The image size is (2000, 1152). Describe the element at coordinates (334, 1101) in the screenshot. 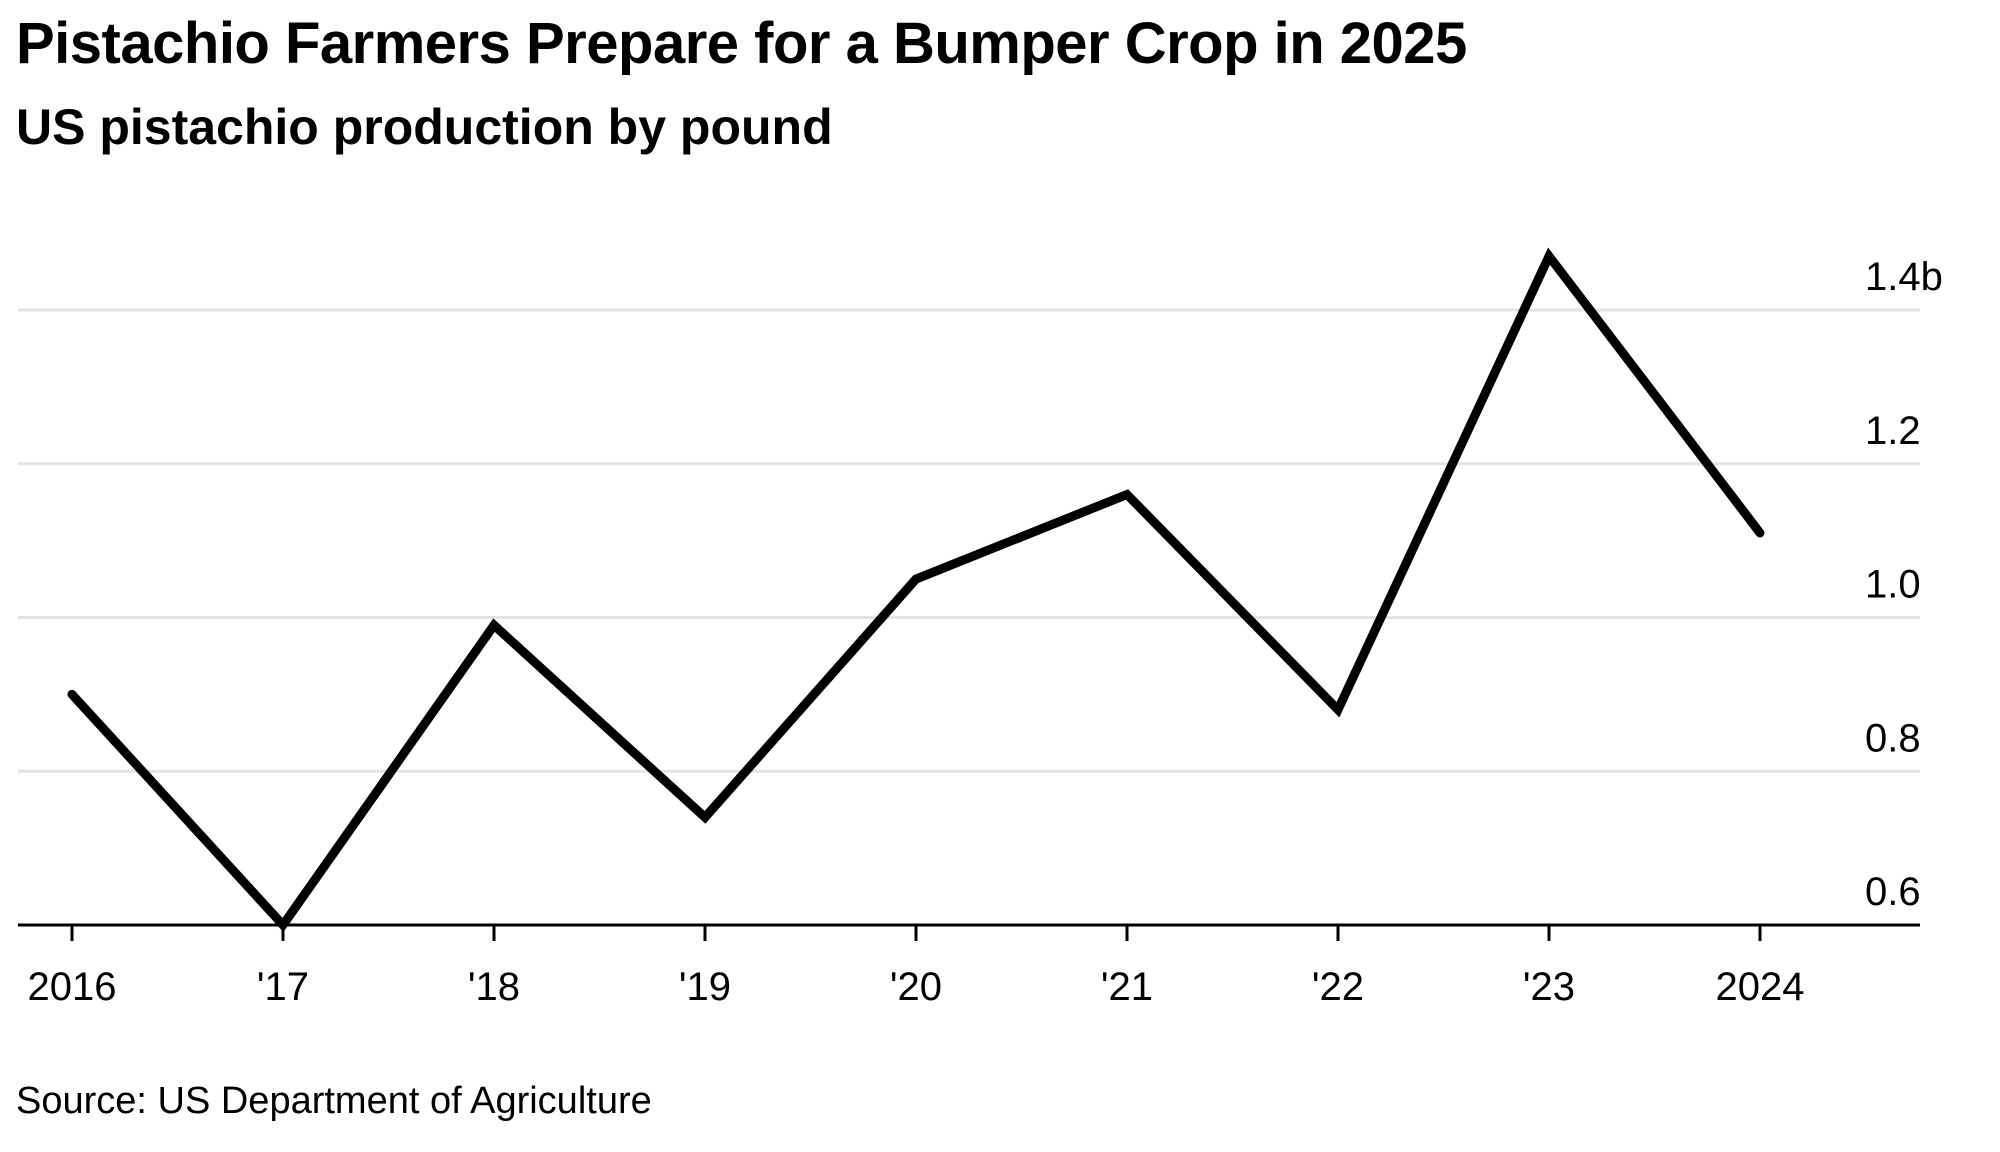

I see `source-note: Source: US Department of Agriculture` at that location.